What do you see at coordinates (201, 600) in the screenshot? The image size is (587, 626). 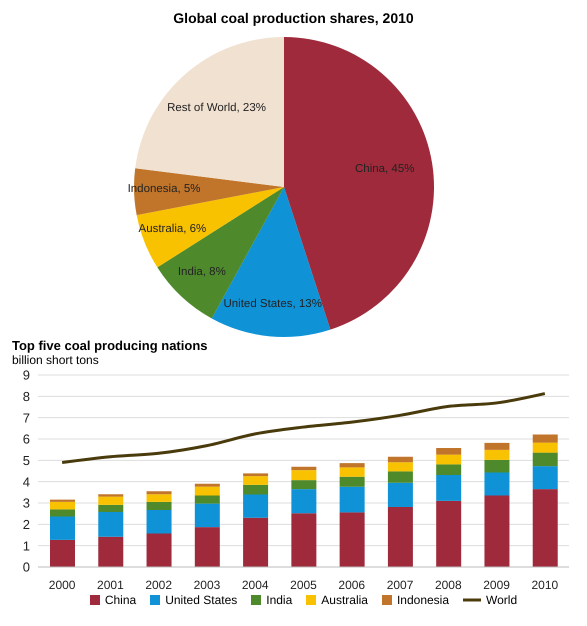 I see `legend-label: United States` at bounding box center [201, 600].